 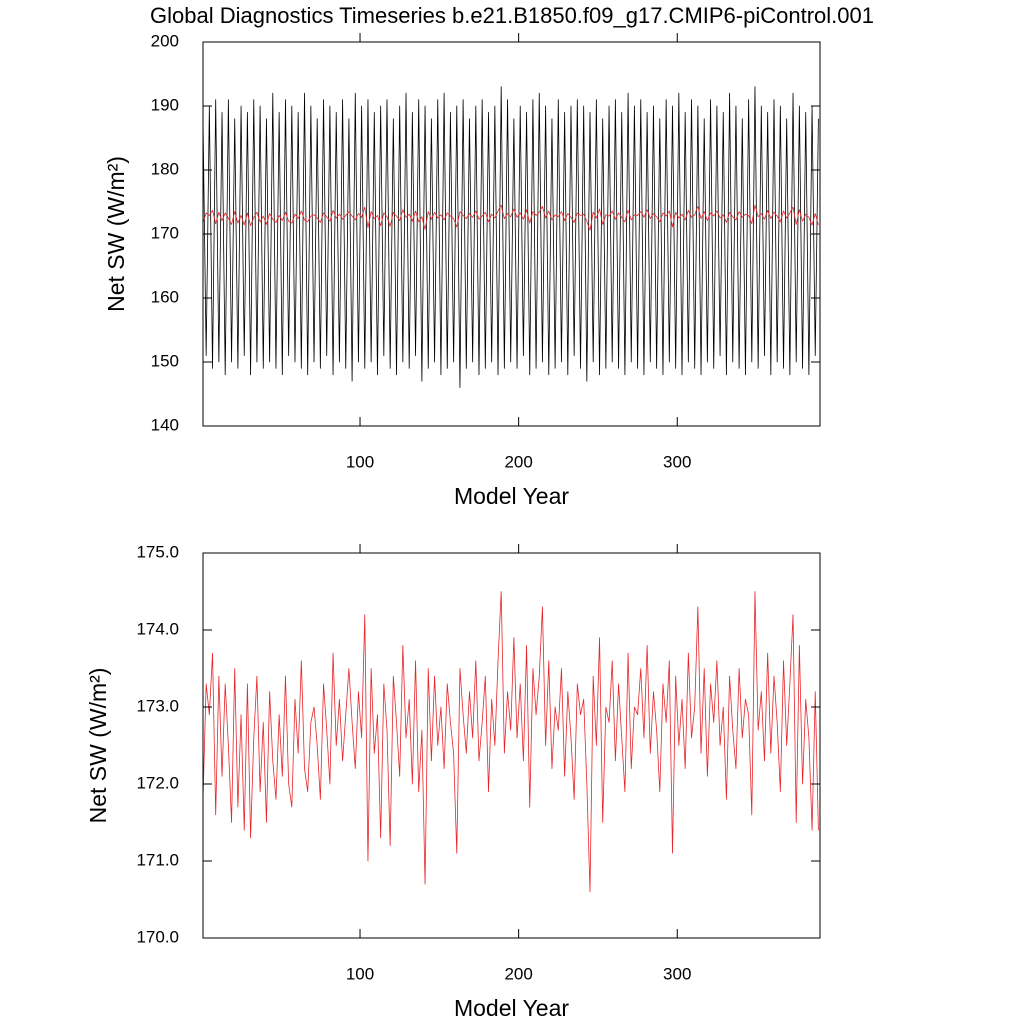 What do you see at coordinates (165, 232) in the screenshot?
I see `y-tick-label: 170` at bounding box center [165, 232].